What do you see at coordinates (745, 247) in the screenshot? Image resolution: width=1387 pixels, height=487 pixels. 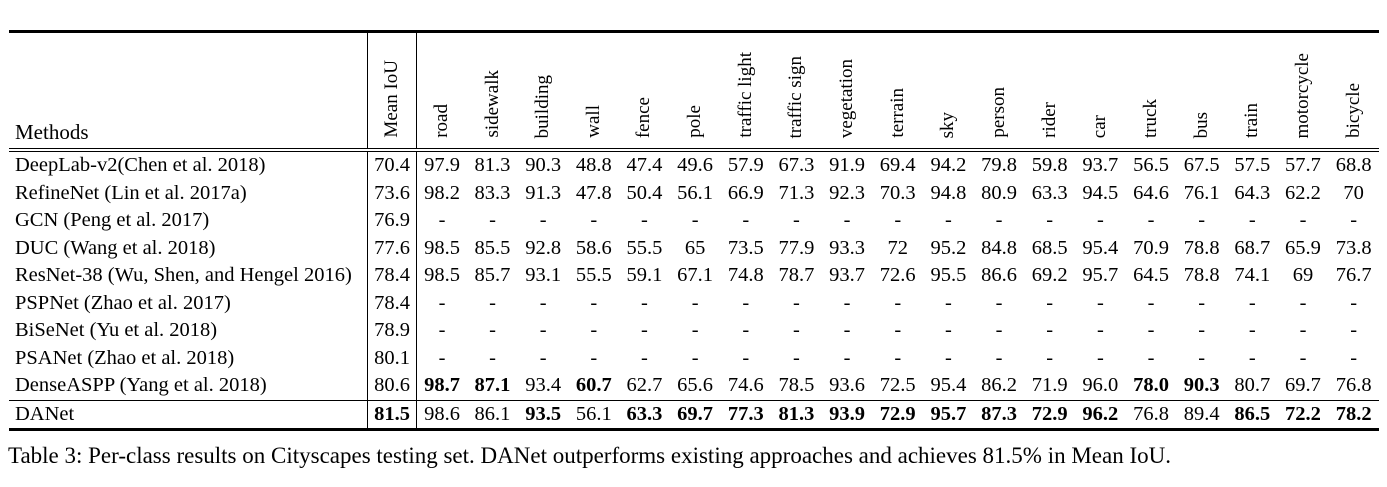 I see `cell-traffic-light: 73.5` at bounding box center [745, 247].